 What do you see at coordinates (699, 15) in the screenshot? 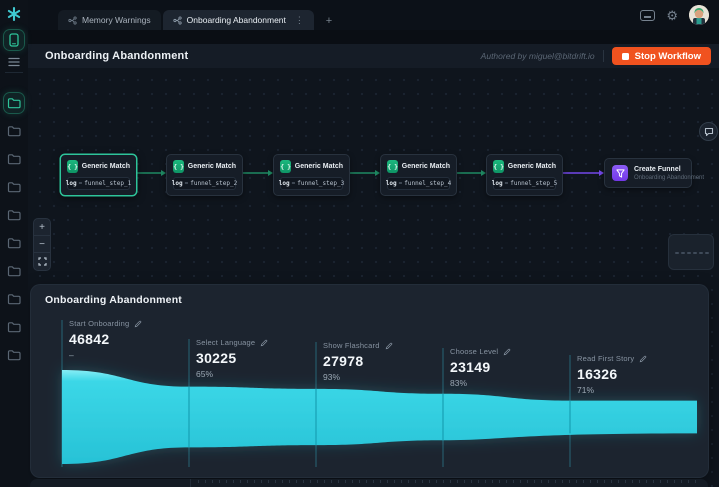
I see `user-avatar` at bounding box center [699, 15].